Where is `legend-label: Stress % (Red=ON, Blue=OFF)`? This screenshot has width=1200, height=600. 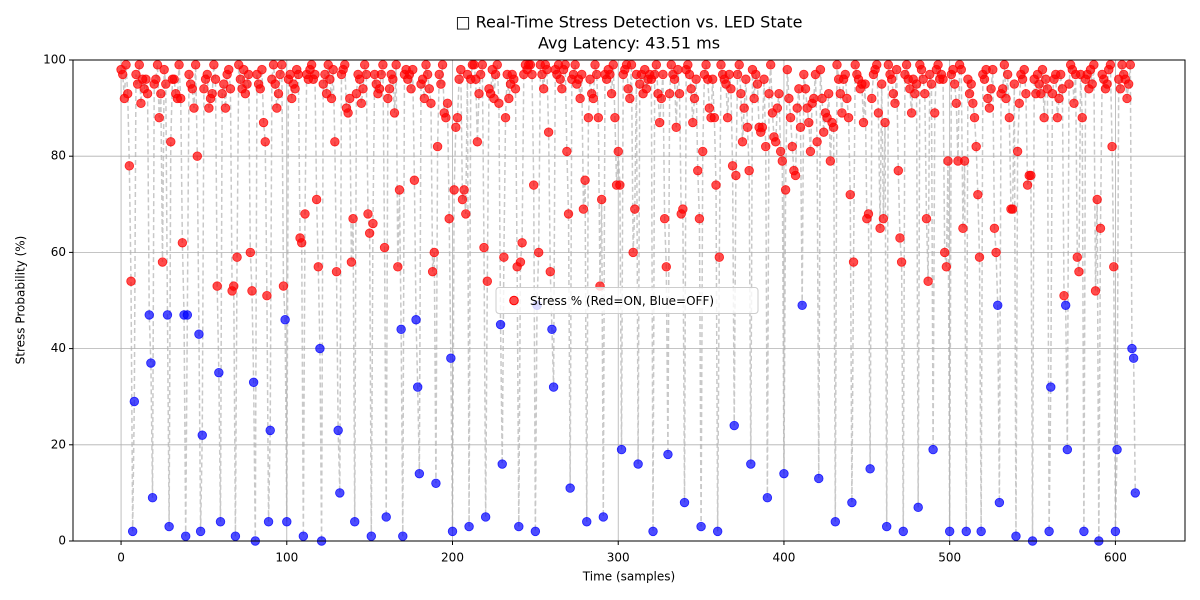
legend-label: Stress % (Red=ON, Blue=OFF) is located at coordinates (622, 301).